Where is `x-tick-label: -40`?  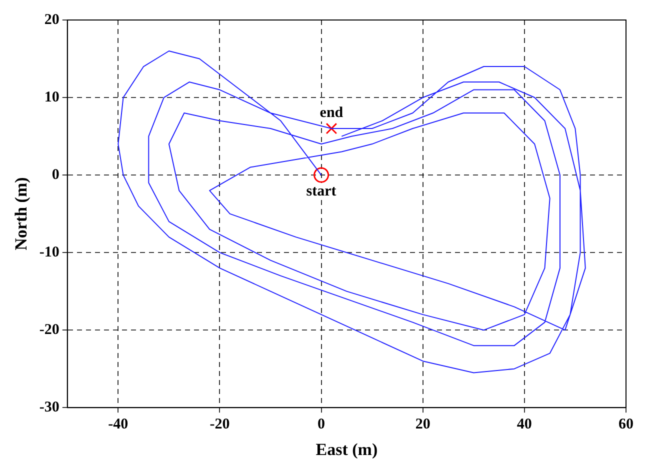 x-tick-label: -40 is located at coordinates (118, 424).